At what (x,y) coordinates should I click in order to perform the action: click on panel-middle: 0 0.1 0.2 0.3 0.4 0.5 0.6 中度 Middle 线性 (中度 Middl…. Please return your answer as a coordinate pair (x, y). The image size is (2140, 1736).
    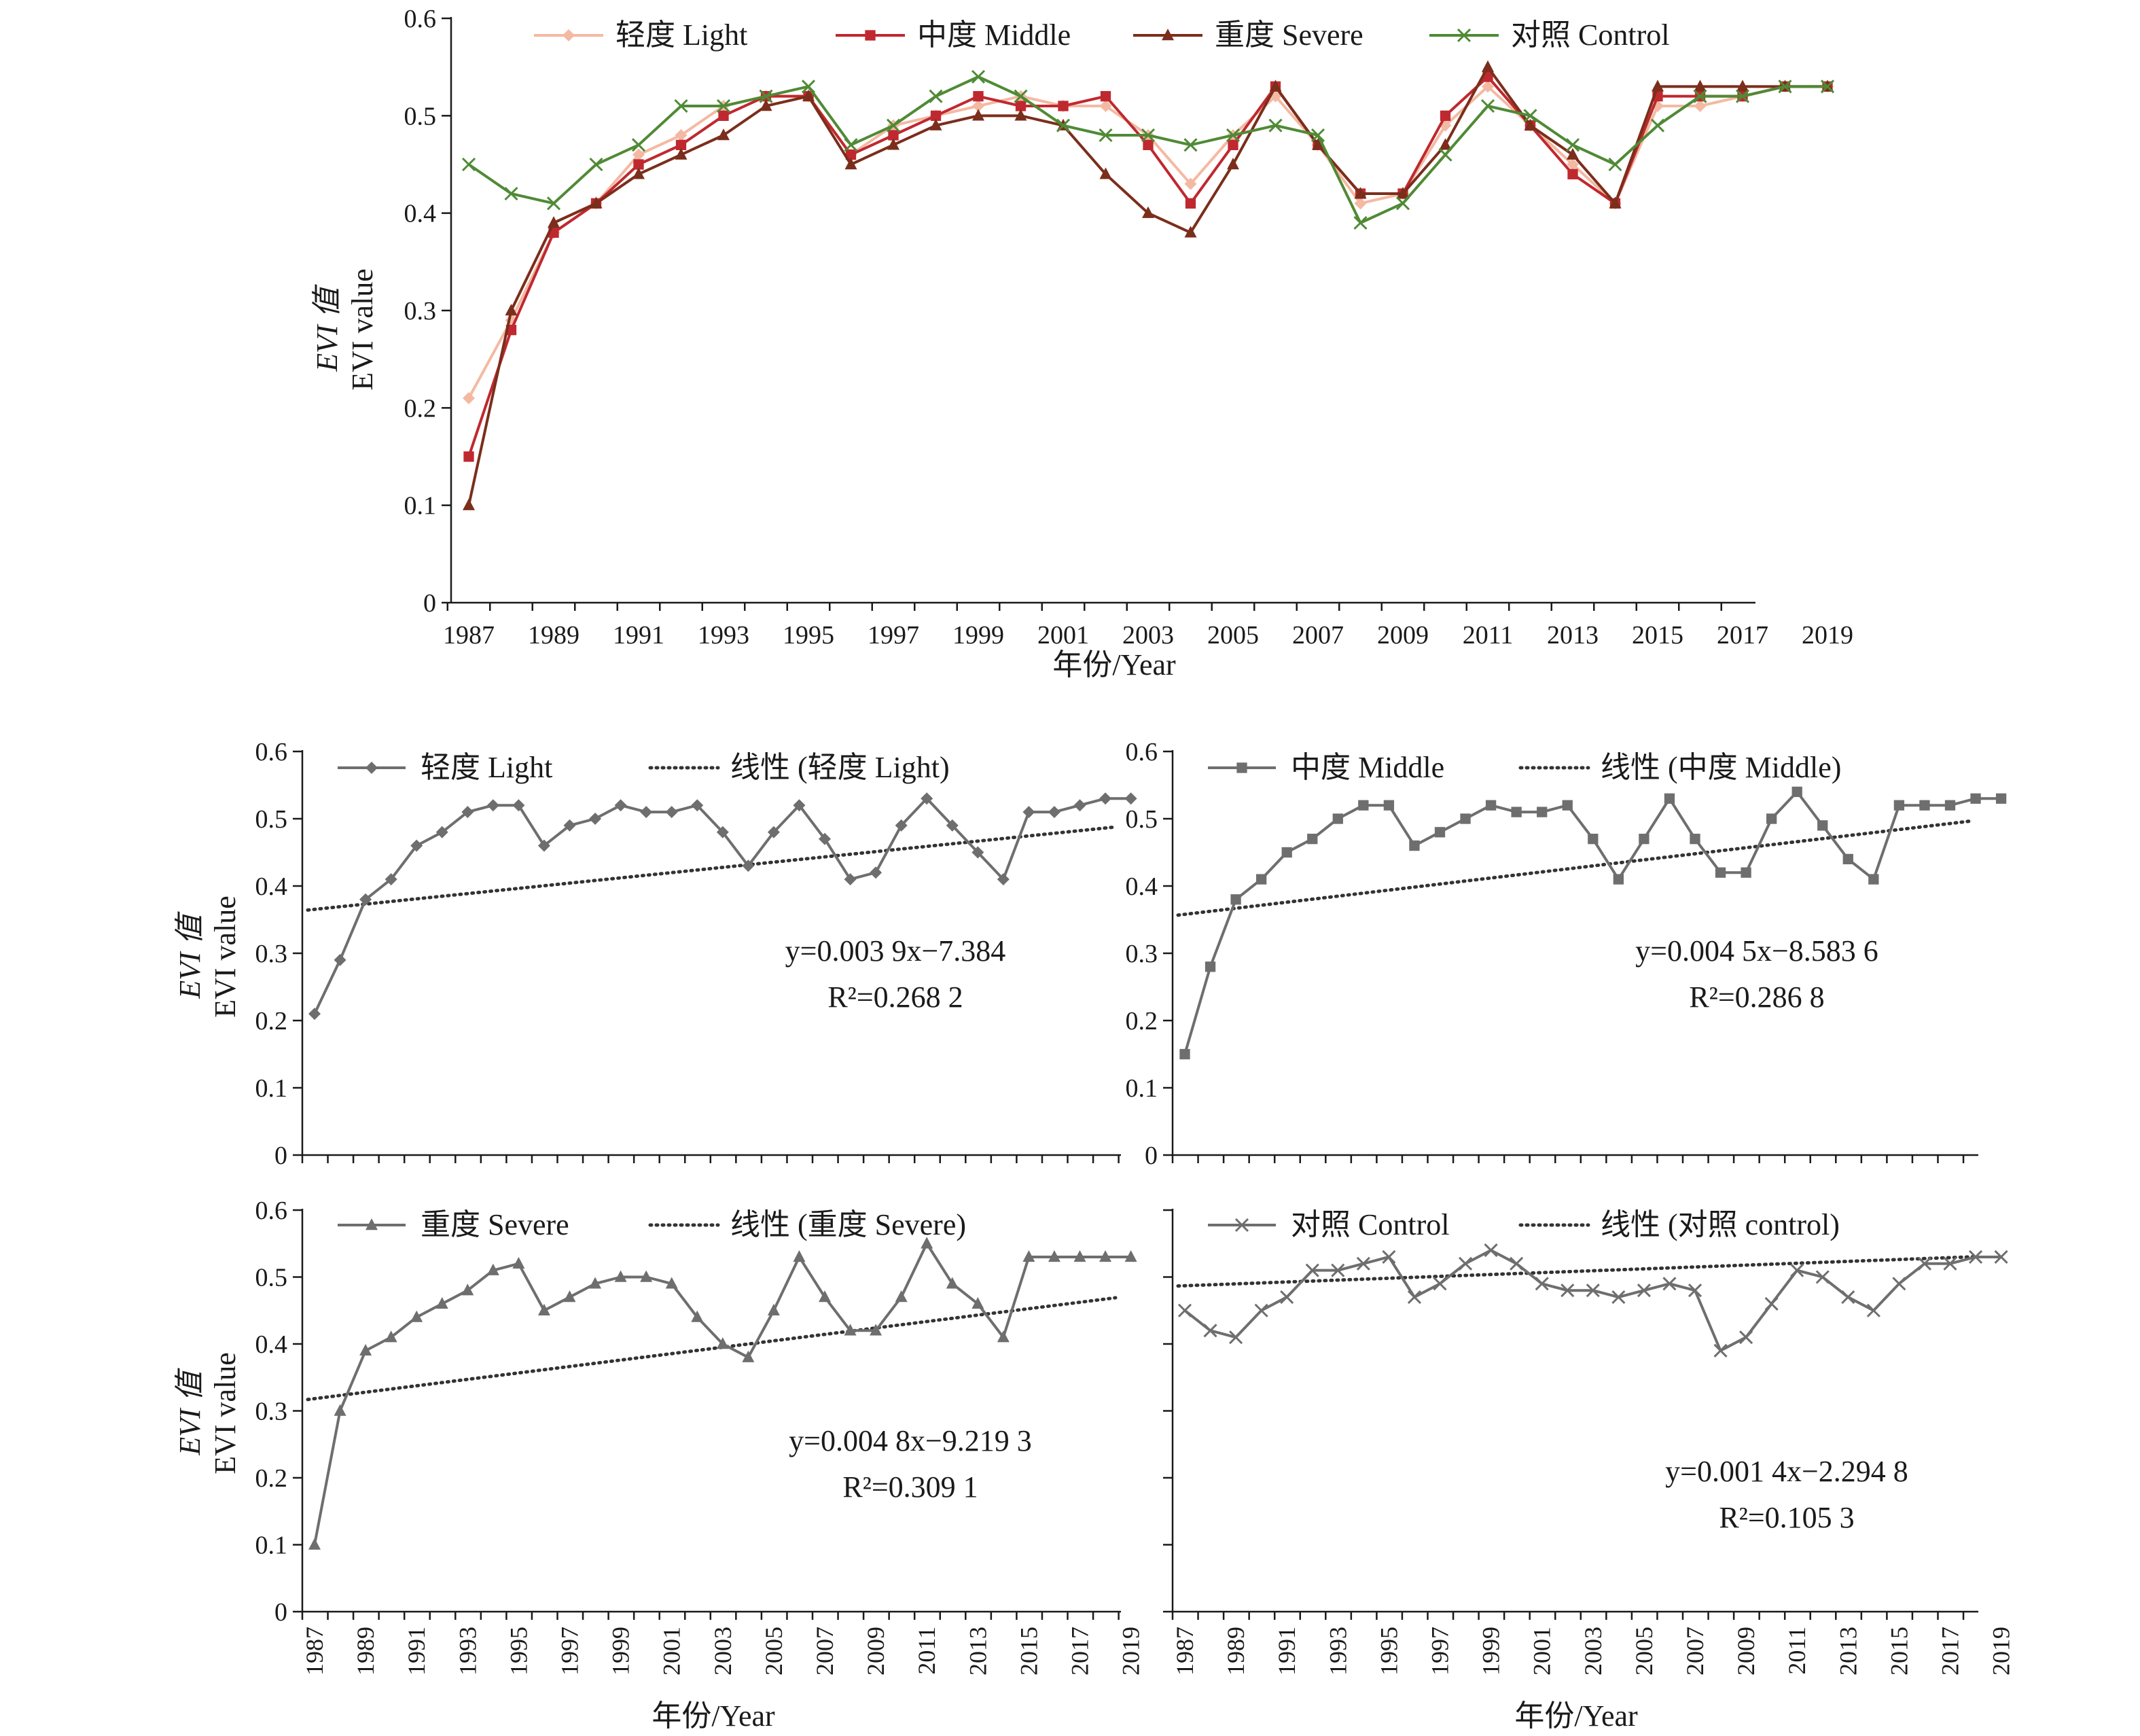
    Looking at the image, I should click on (1567, 954).